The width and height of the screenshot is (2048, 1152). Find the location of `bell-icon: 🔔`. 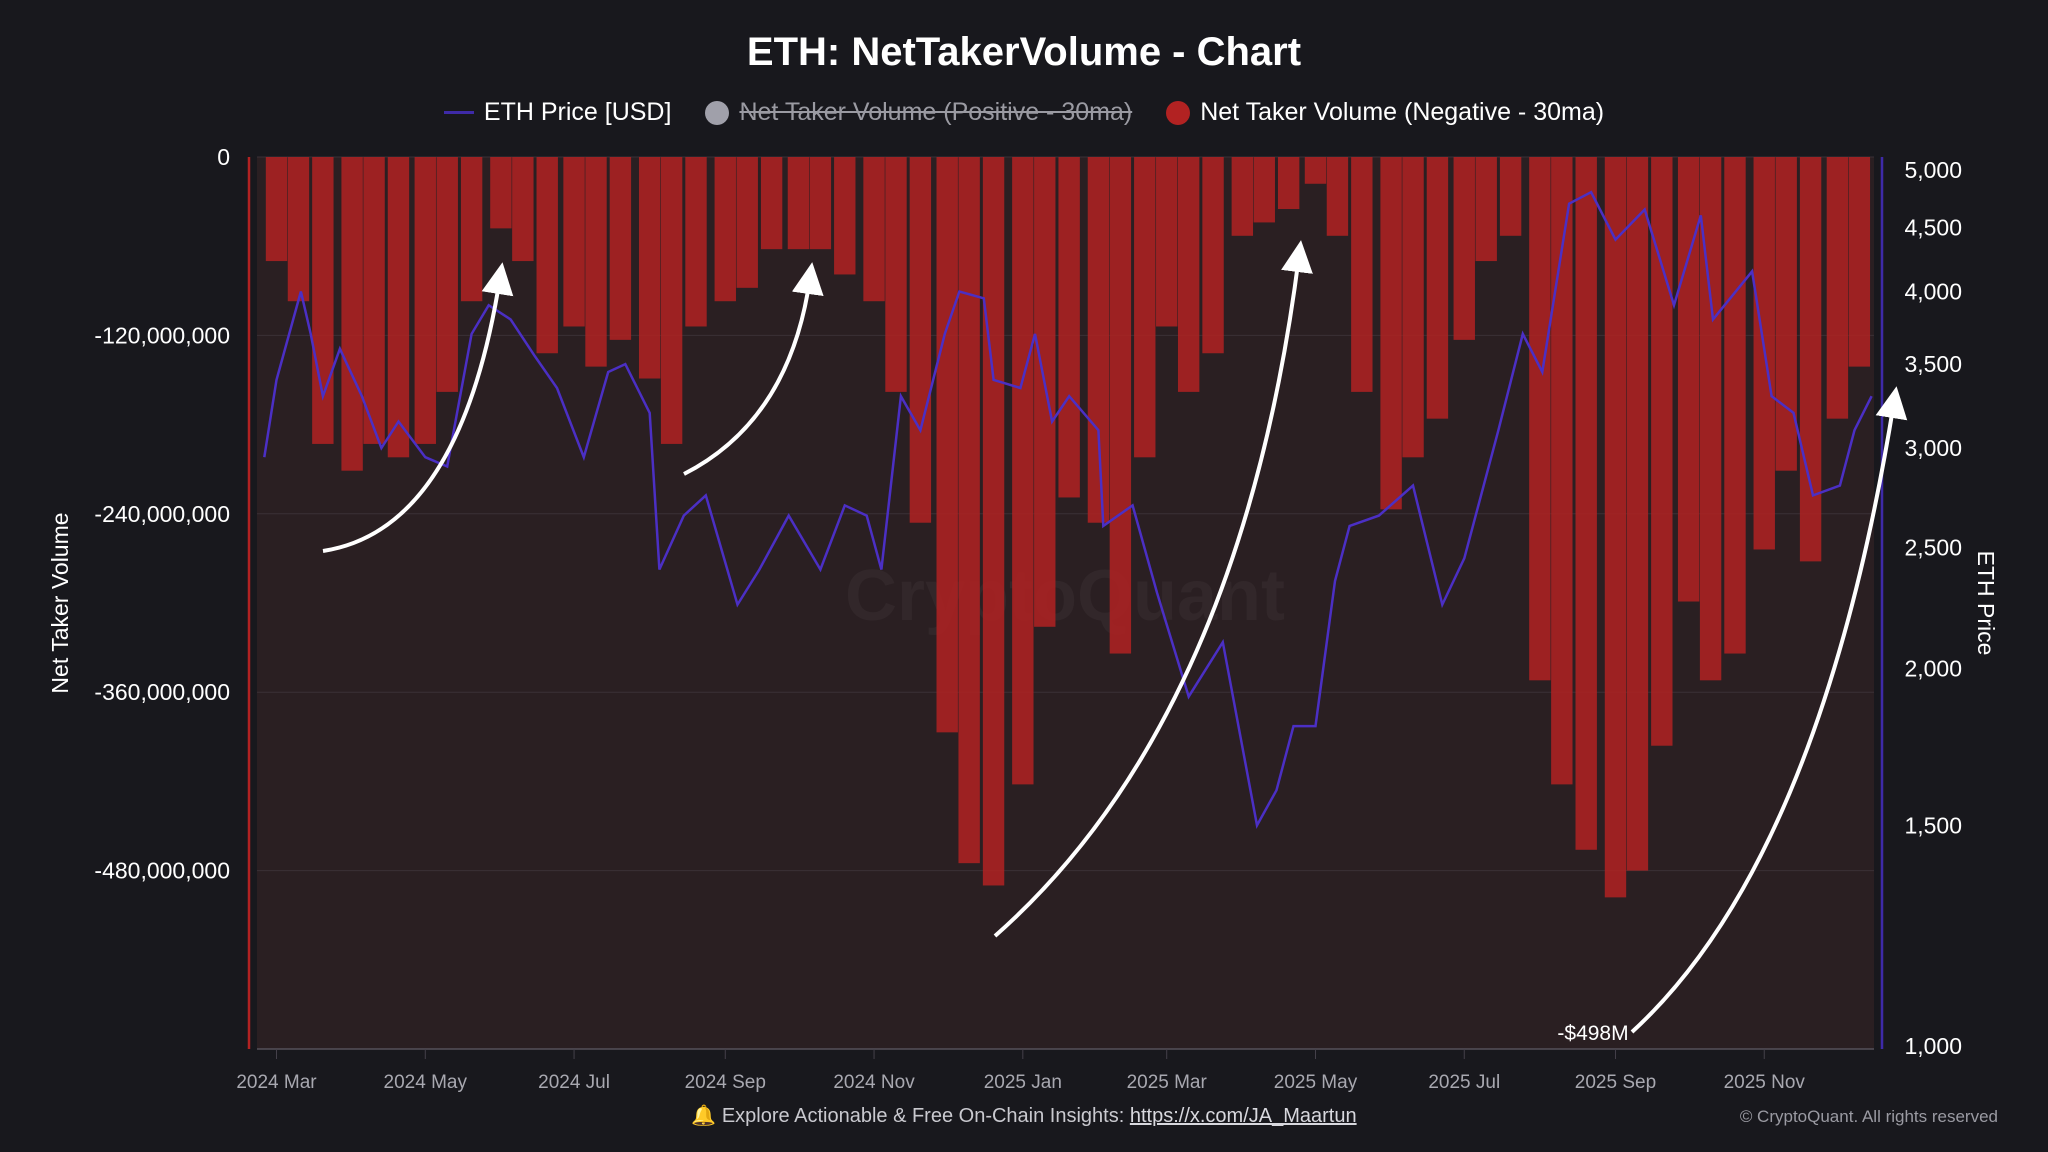

bell-icon: 🔔 is located at coordinates (704, 1116).